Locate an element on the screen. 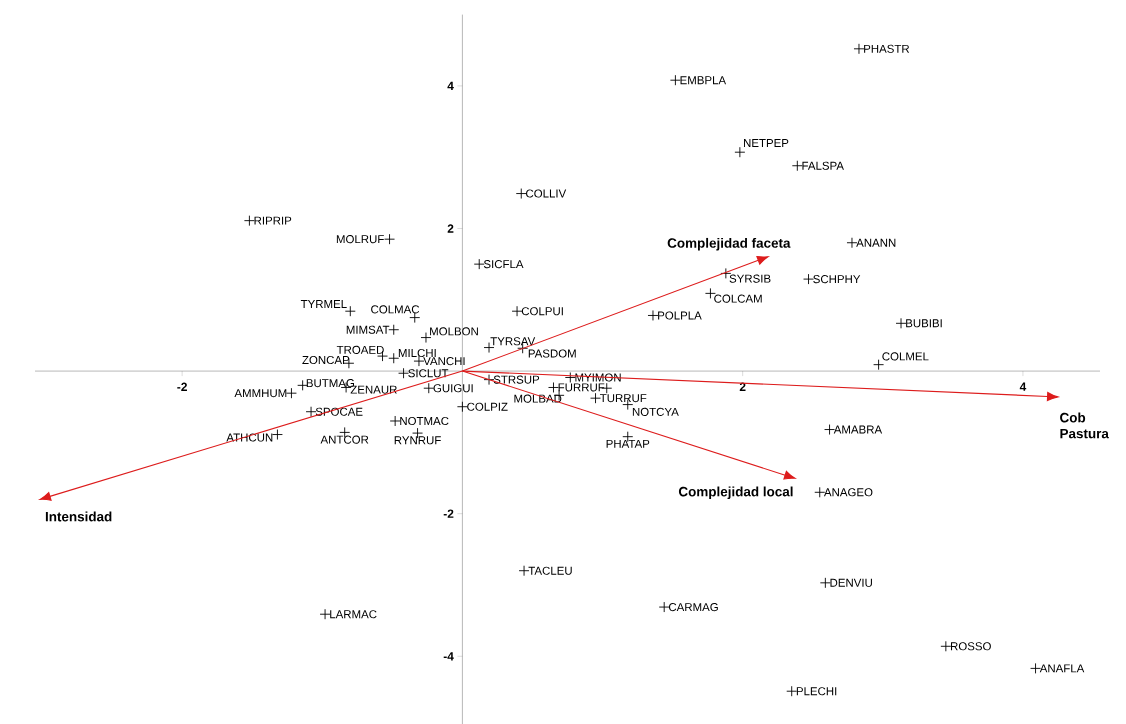 Image resolution: width=1126 pixels, height=724 pixels. annotation: GUIGUI is located at coordinates (453, 388).